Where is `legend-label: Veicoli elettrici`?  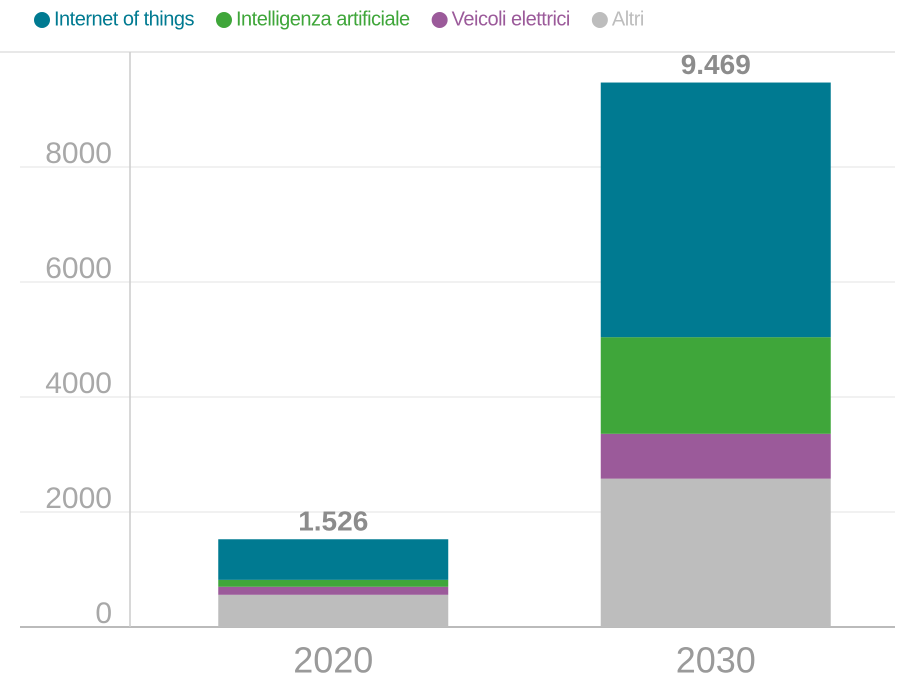 legend-label: Veicoli elettrici is located at coordinates (511, 19).